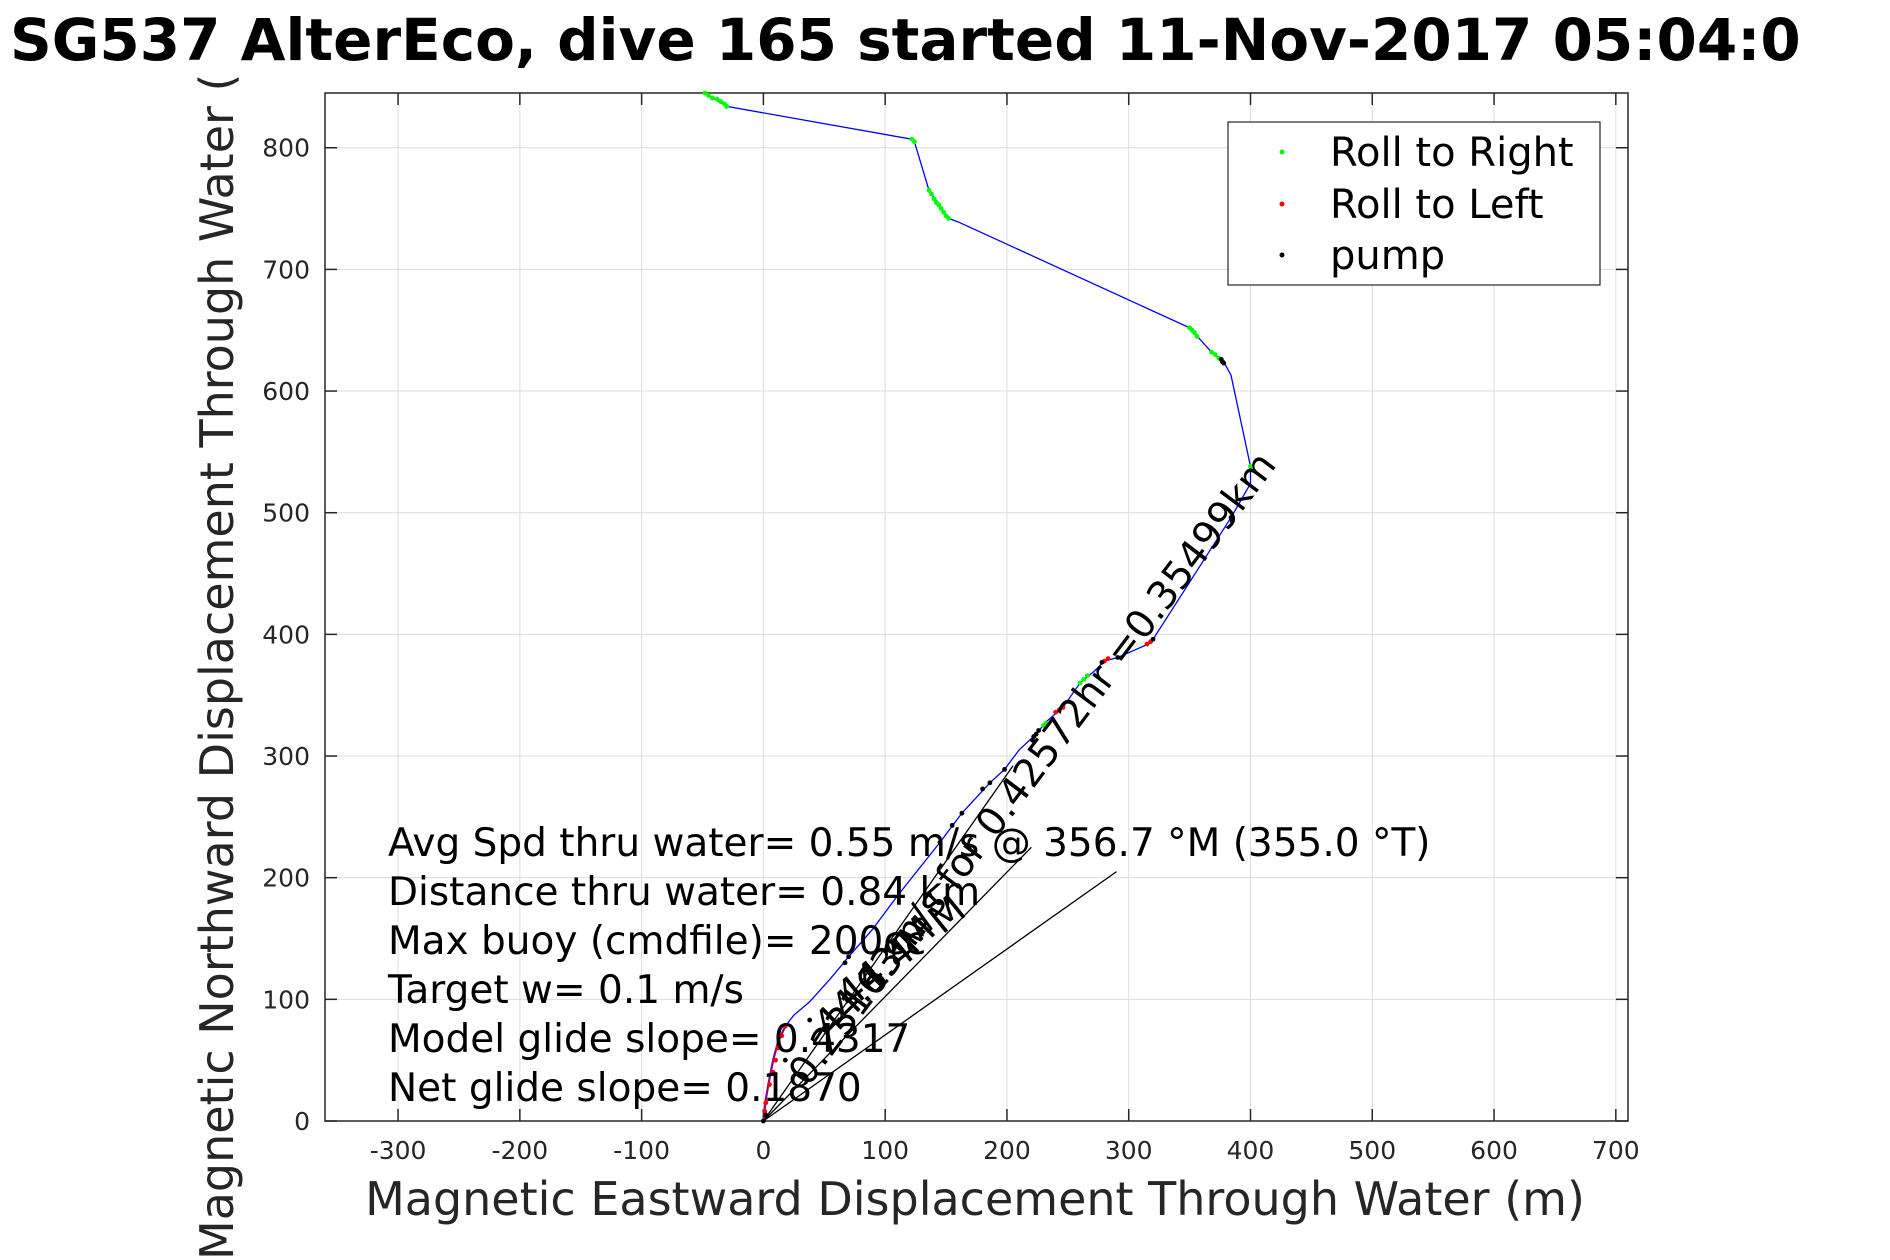 The width and height of the screenshot is (1890, 1260). Describe the element at coordinates (286, 269) in the screenshot. I see `y-tick-label: 700` at that location.